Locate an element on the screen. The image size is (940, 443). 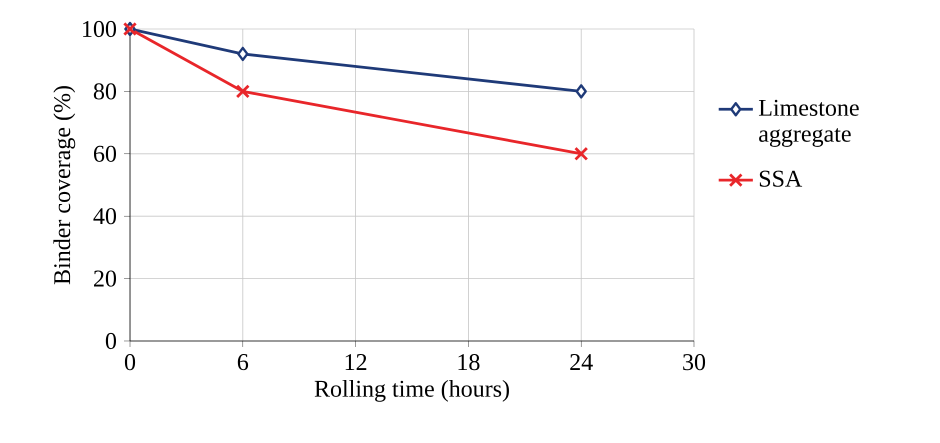
x-tick-label: 6 is located at coordinates (243, 362).